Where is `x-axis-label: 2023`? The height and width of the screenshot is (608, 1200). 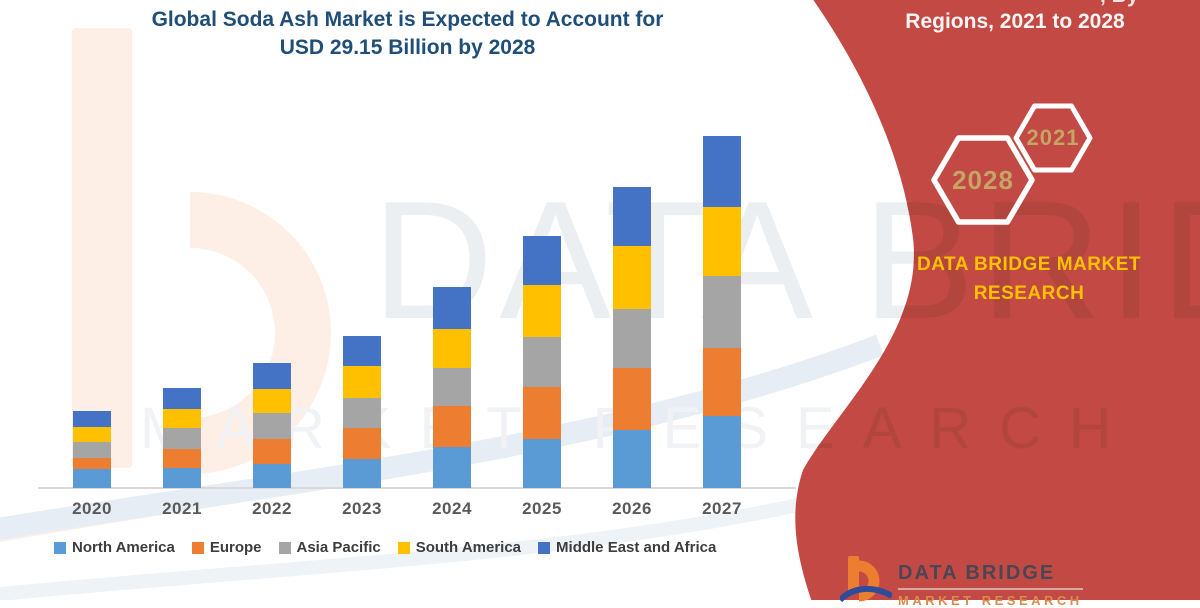 x-axis-label: 2023 is located at coordinates (362, 508).